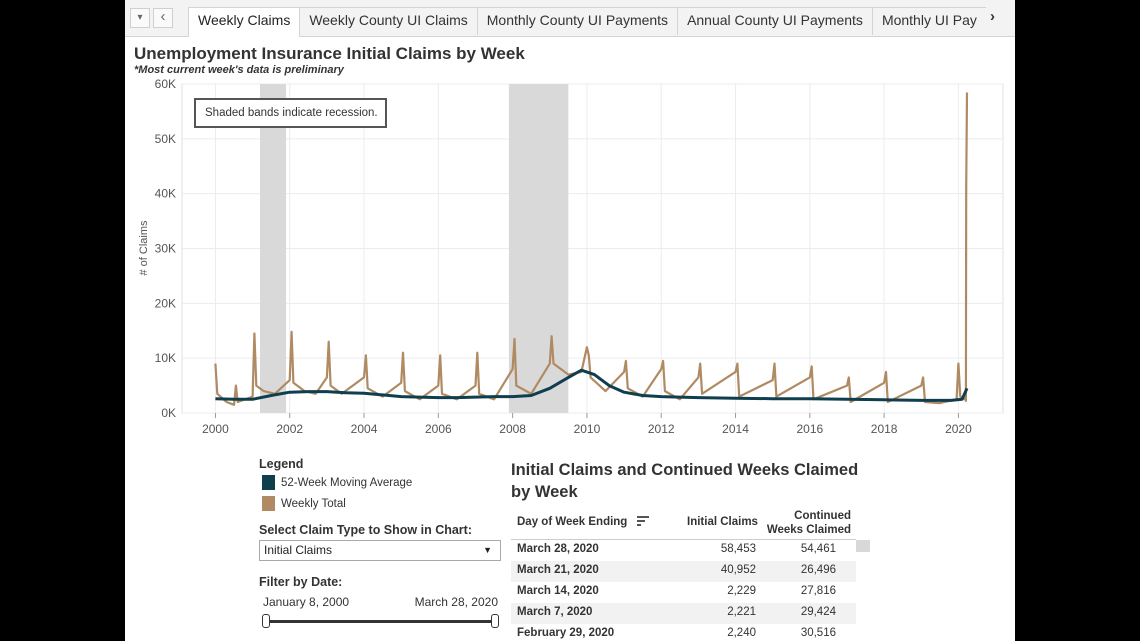 The height and width of the screenshot is (641, 1140). I want to click on claim-type-select: Initial Claims ▼, so click(380, 550).